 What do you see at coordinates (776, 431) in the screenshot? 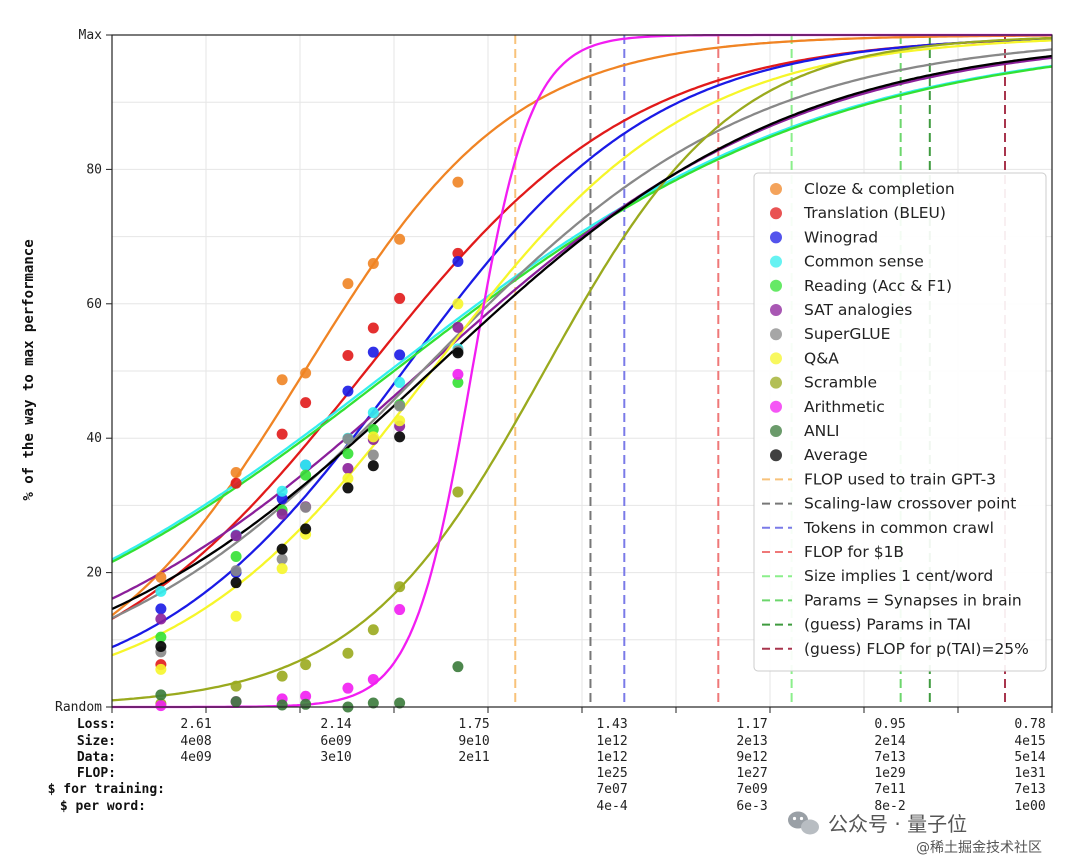
I see `legend-marker-anli` at bounding box center [776, 431].